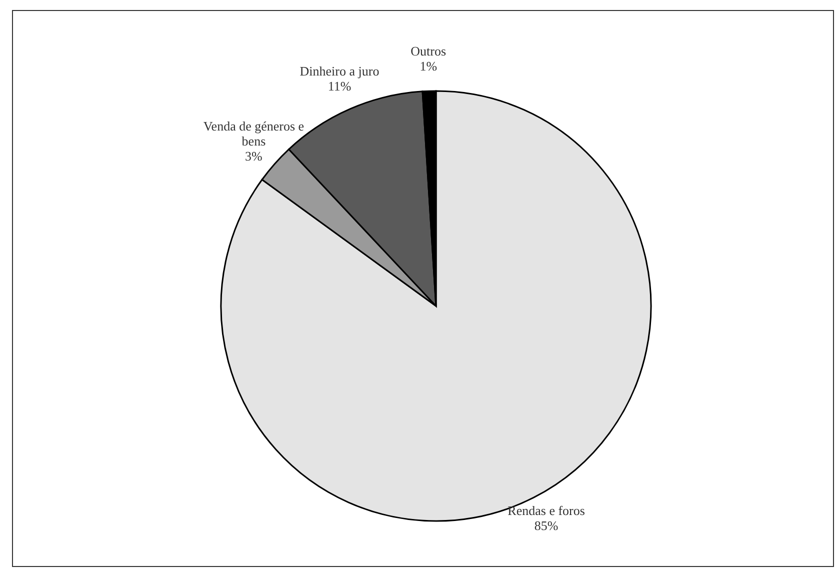 The width and height of the screenshot is (838, 575). I want to click on slice-label: Venda de géneros e bens, so click(253, 133).